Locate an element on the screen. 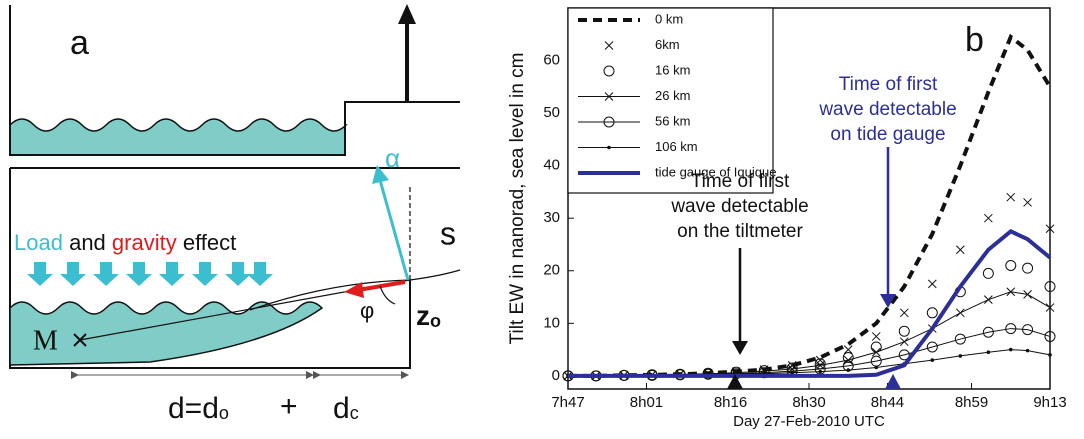 This screenshot has width=1084, height=439. y-tick-label: 20 is located at coordinates (551, 270).